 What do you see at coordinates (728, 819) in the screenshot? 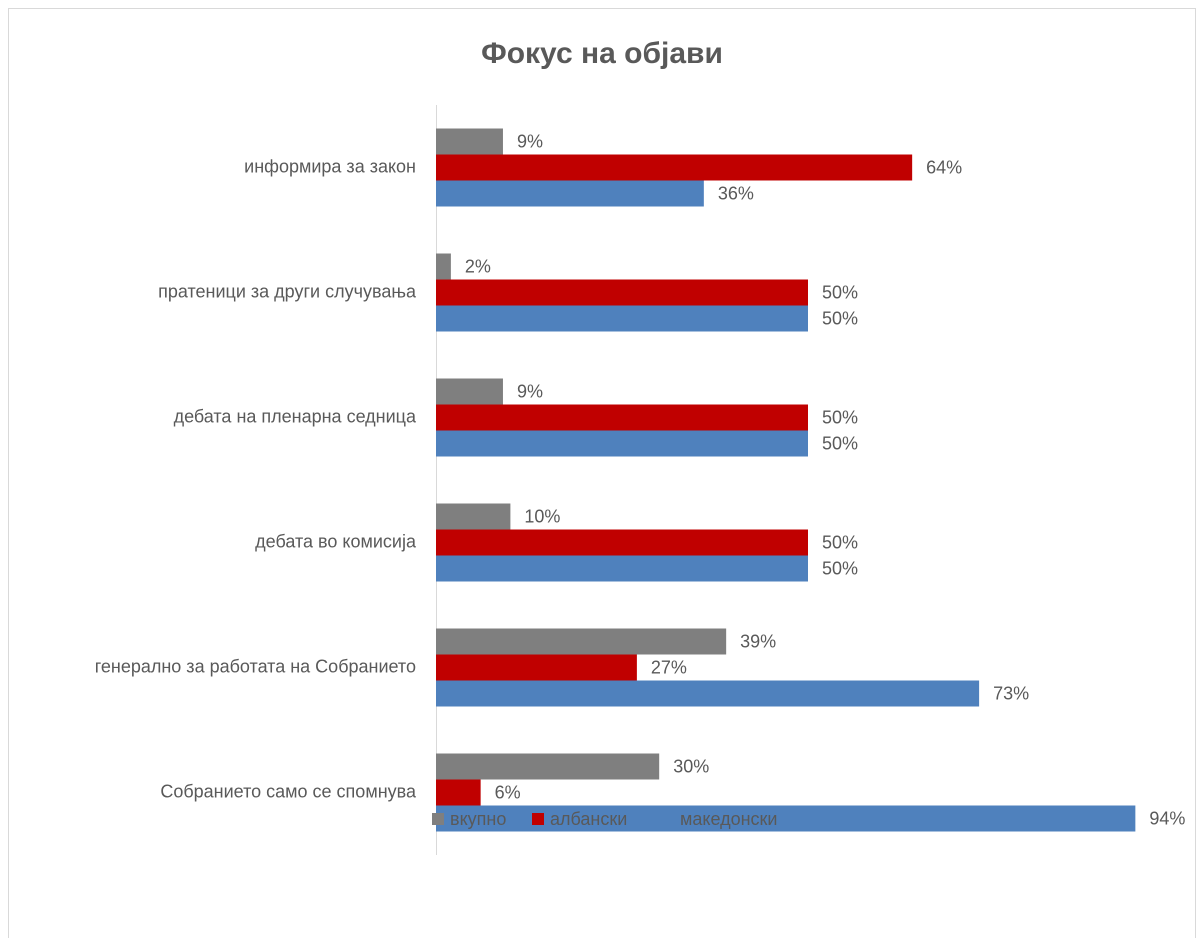
I see `legend-label: македонски` at bounding box center [728, 819].